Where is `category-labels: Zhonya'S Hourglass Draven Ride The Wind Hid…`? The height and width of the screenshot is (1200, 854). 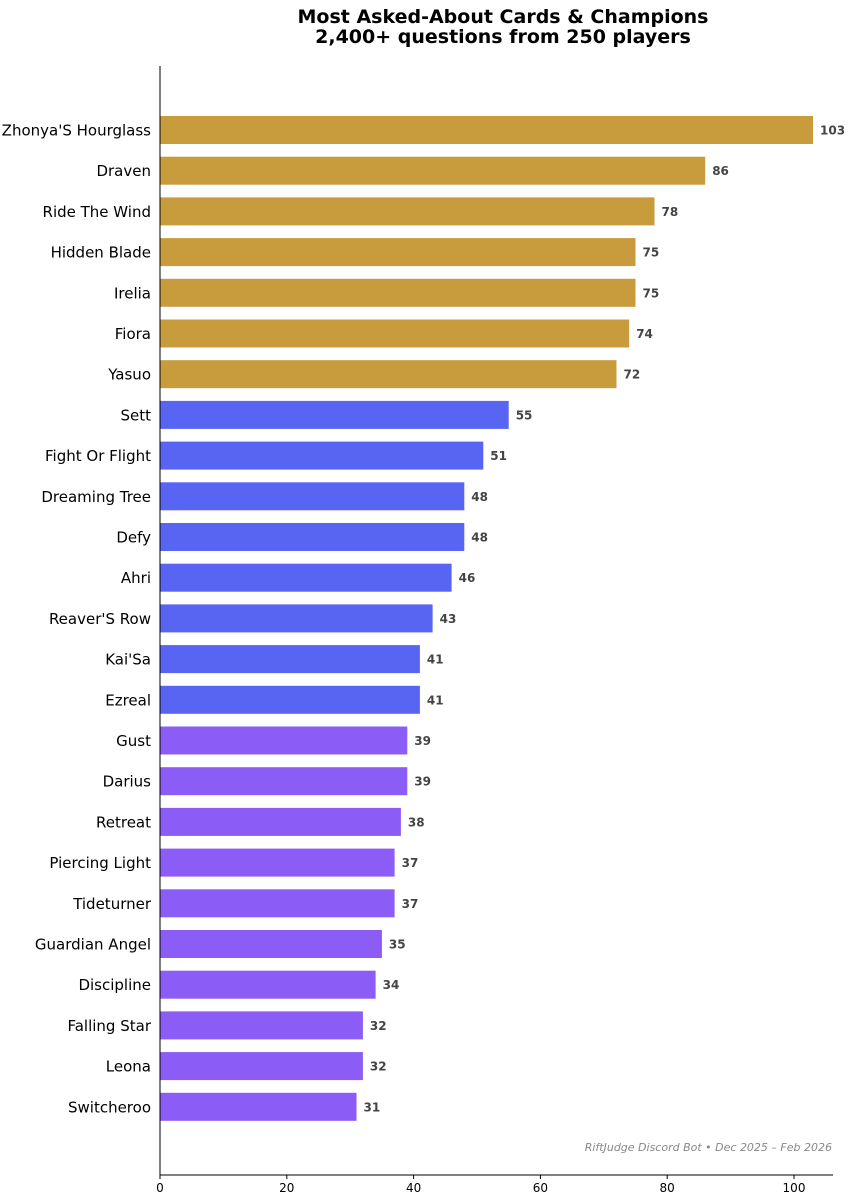
category-labels: Zhonya'S Hourglass Draven Ride The Wind Hid… is located at coordinates (77, 619).